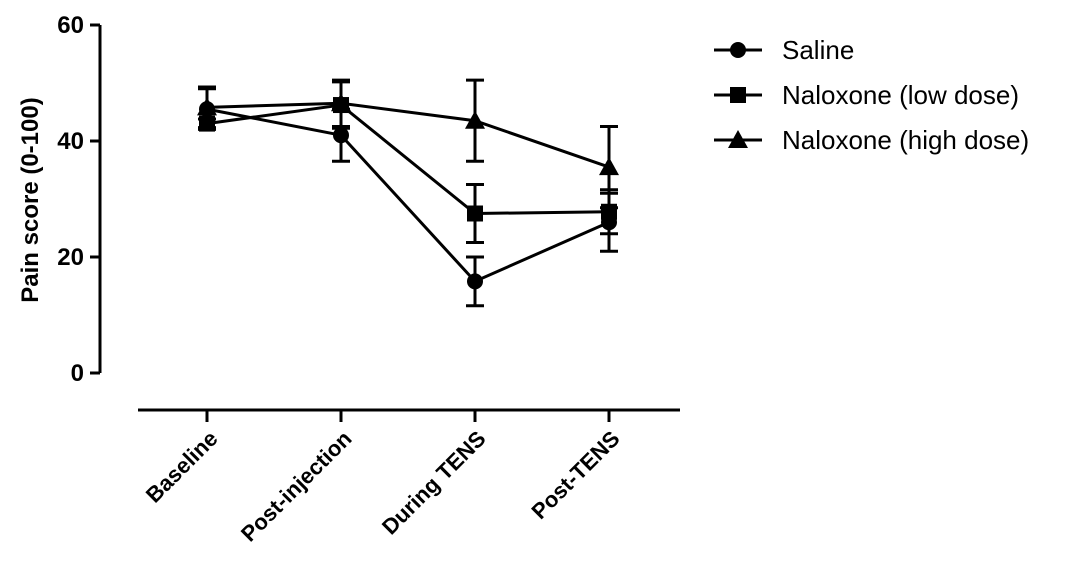 The height and width of the screenshot is (586, 1077). I want to click on x-tick-label: Post-injection, so click(296, 486).